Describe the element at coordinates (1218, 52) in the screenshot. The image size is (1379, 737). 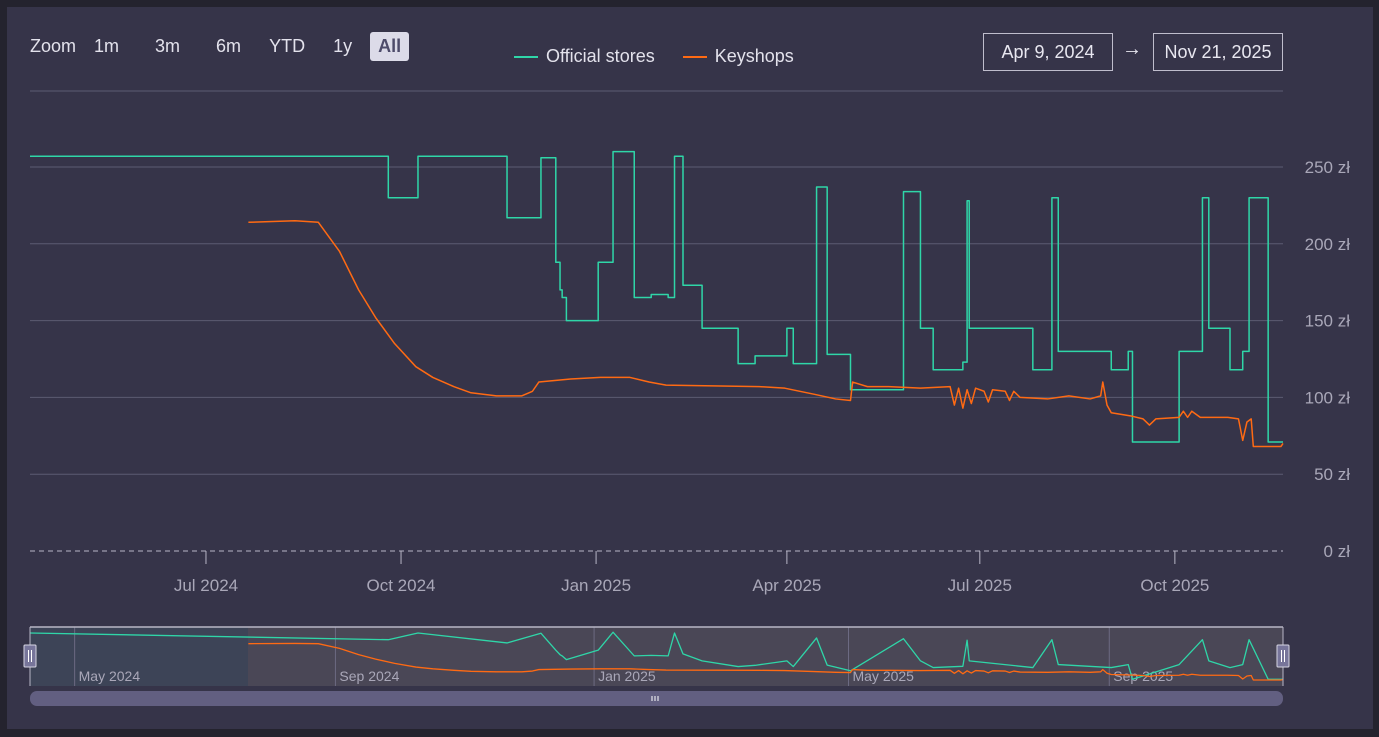
I see `date-to-input: Nov 21, 2025` at that location.